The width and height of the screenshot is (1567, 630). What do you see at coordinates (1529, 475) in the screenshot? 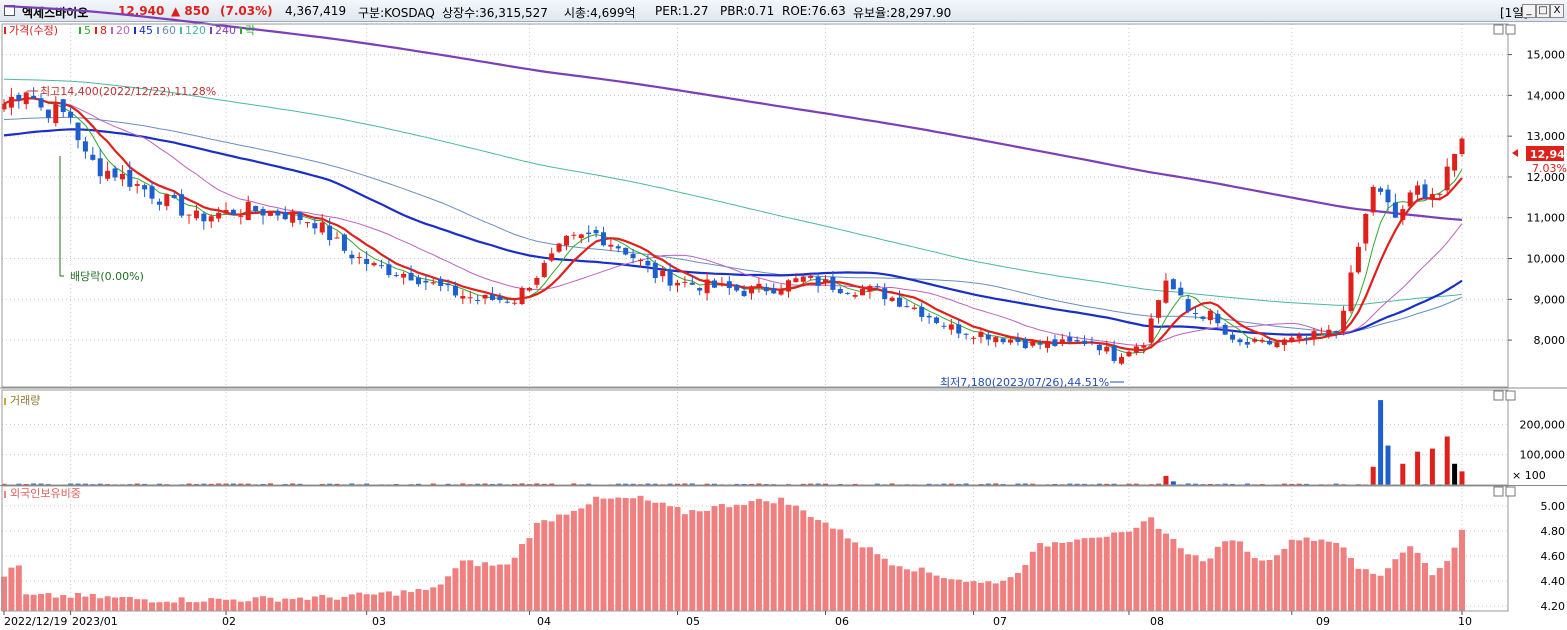
I see `volume-unit-label: × 100` at bounding box center [1529, 475].